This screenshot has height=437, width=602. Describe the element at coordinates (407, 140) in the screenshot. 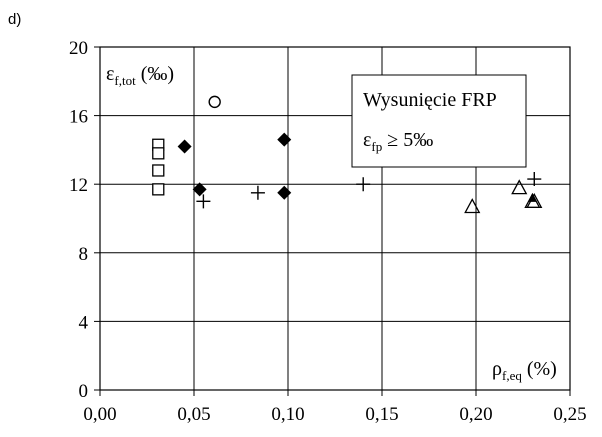

I see `annotation-condition: ≥ 5‰` at that location.